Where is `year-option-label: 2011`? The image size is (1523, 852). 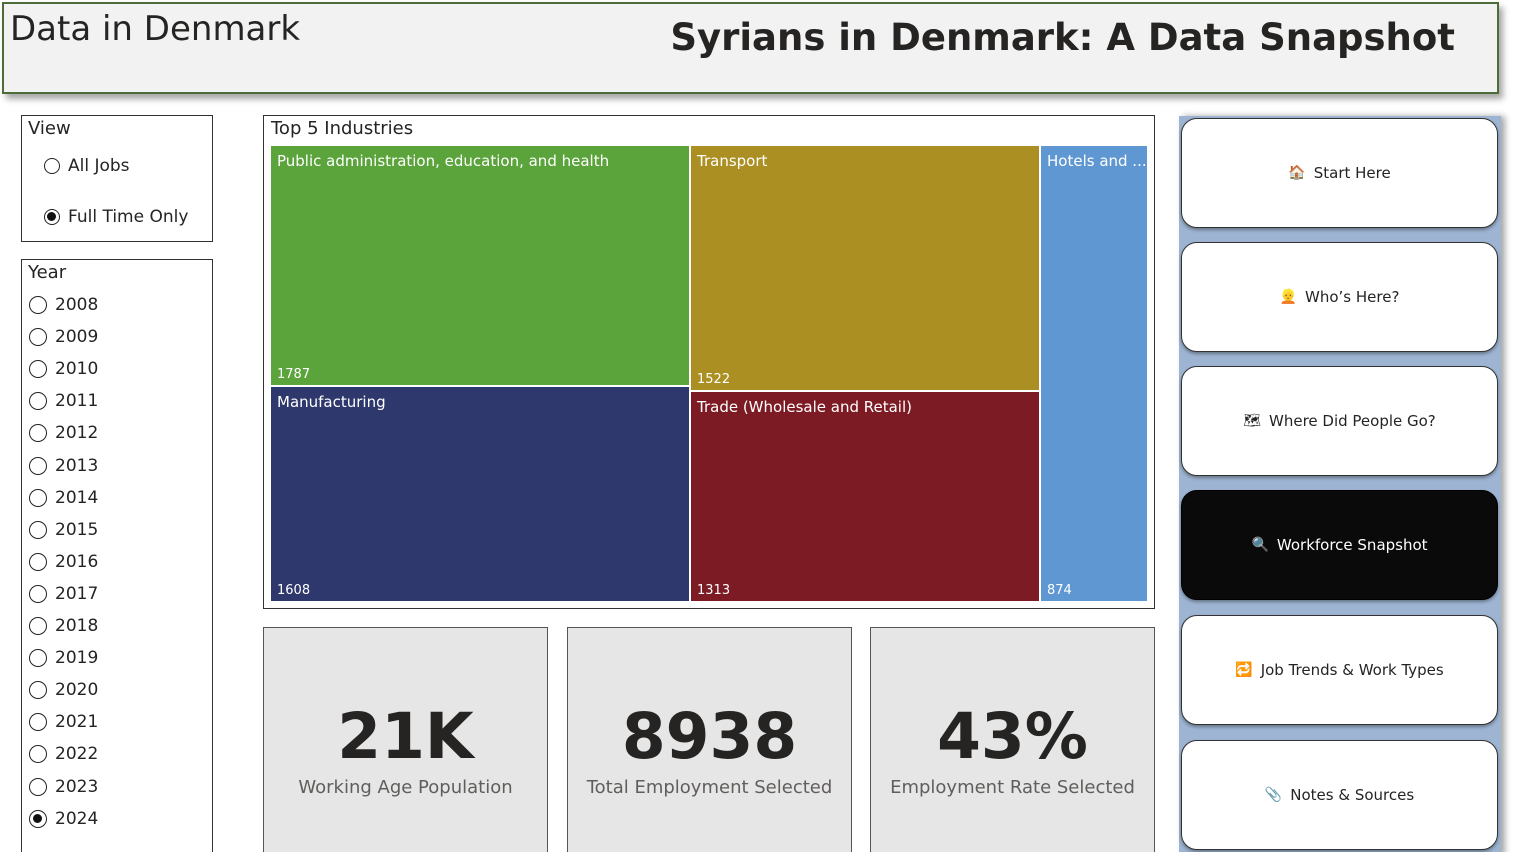
year-option-label: 2011 is located at coordinates (77, 401).